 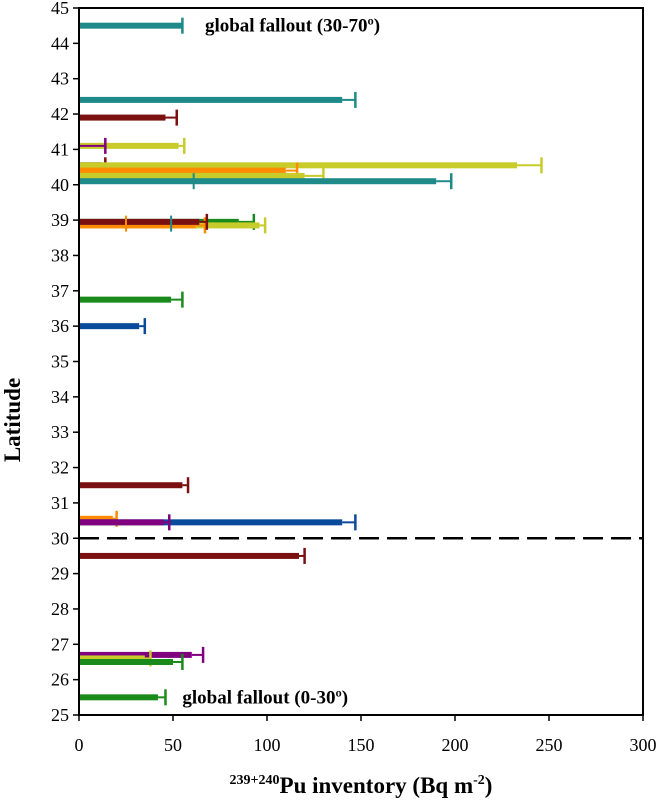 I want to click on x-axis-title-end: ), so click(x=489, y=785).